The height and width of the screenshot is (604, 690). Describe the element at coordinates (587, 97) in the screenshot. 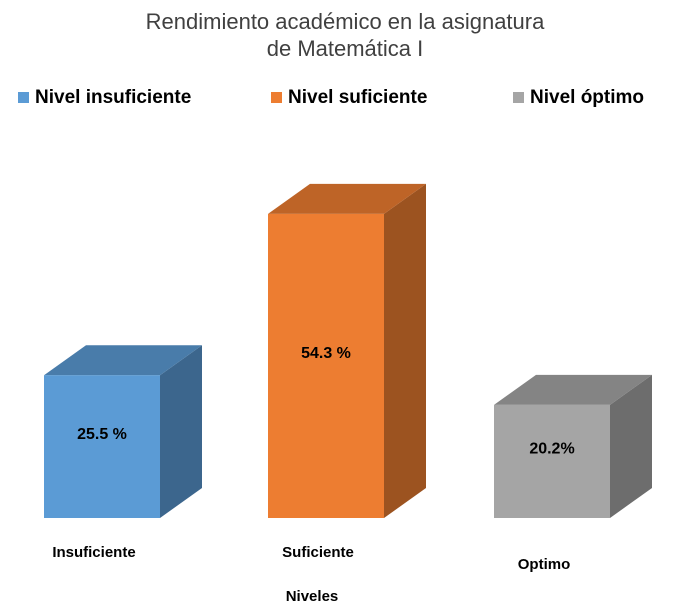

I see `legend-label: Nivel óptimo` at that location.